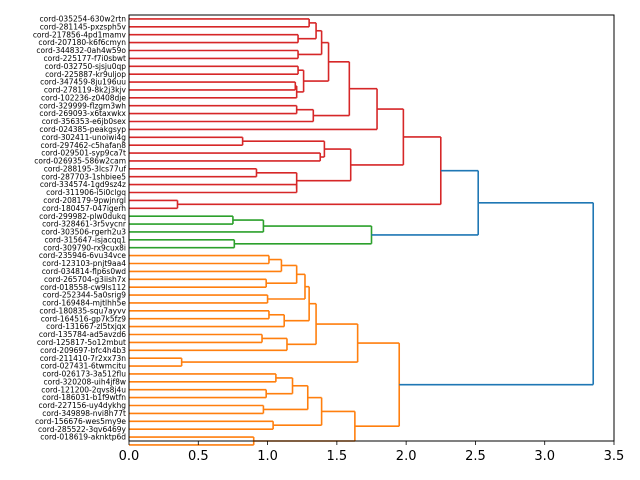  Describe the element at coordinates (83, 26) in the screenshot. I see `leaf-label: cord-281145-pxzsph5v` at that location.